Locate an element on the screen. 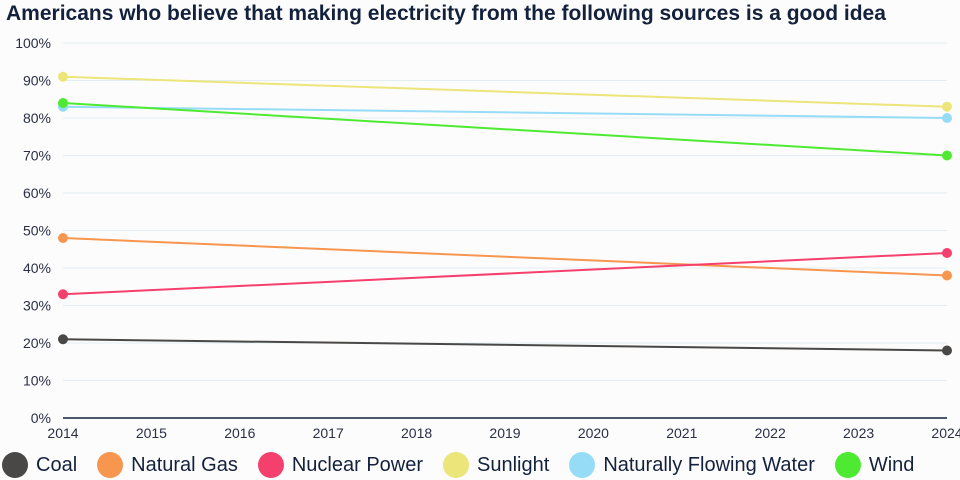 This screenshot has height=480, width=960. x-tick-label: 2020 is located at coordinates (593, 433).